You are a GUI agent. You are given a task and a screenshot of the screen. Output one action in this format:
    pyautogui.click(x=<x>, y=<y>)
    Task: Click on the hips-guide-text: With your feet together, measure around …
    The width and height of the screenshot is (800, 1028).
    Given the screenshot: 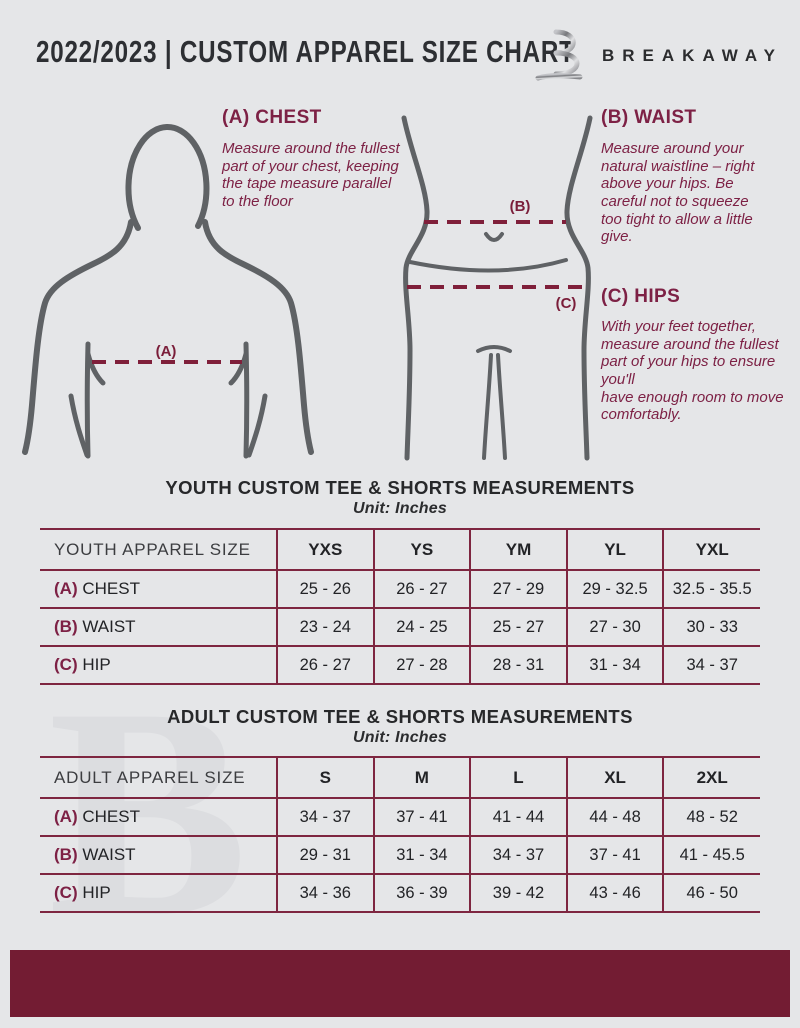 What is the action you would take?
    pyautogui.click(x=692, y=371)
    